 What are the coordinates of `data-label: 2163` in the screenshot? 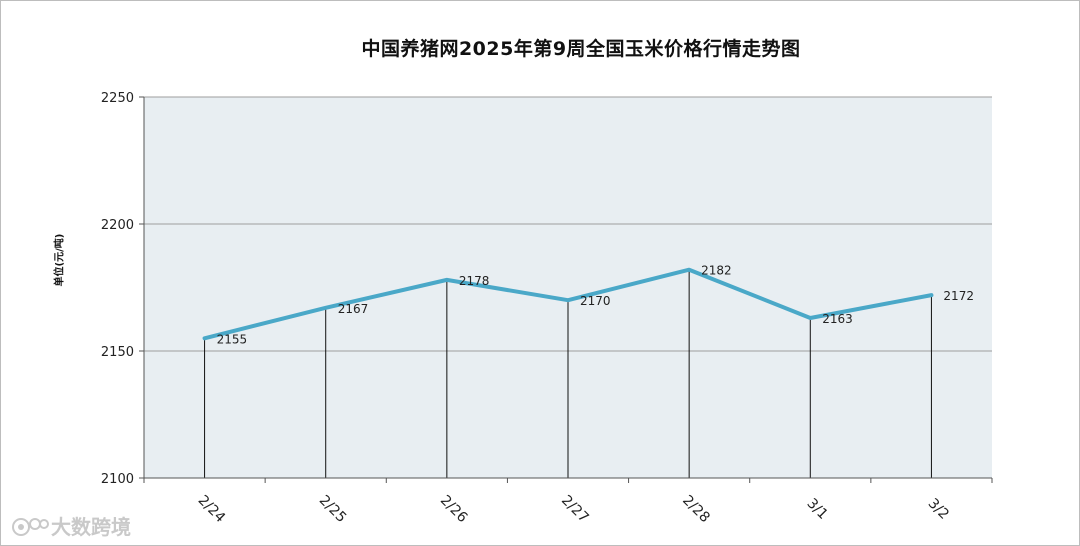 It's located at (837, 319).